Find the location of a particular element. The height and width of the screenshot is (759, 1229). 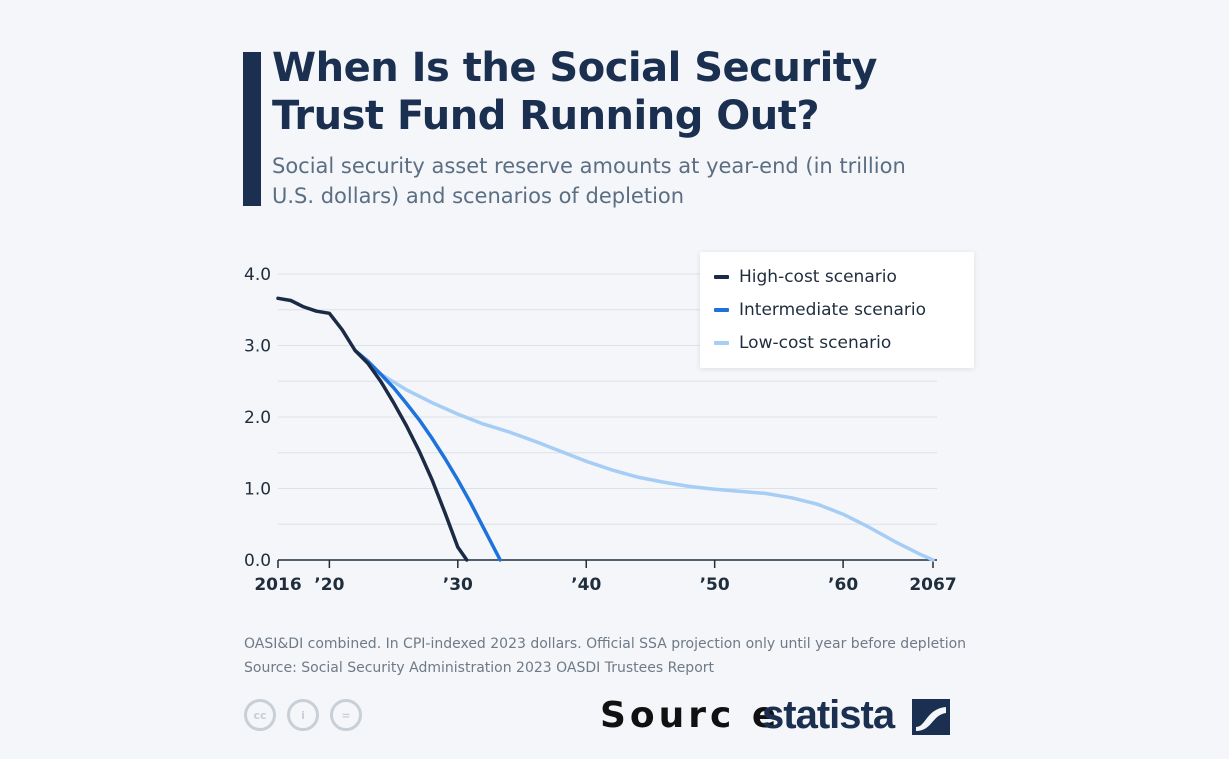

legend-label-intermediate: Intermediate scenario is located at coordinates (833, 310).